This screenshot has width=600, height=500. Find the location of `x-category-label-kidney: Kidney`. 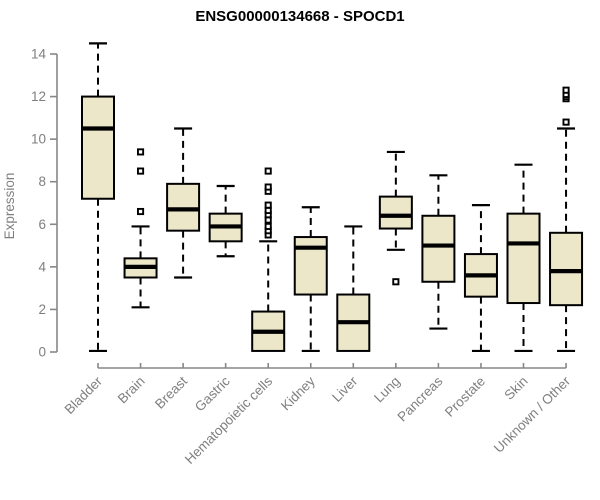

x-category-label-kidney: Kidney is located at coordinates (298, 393).